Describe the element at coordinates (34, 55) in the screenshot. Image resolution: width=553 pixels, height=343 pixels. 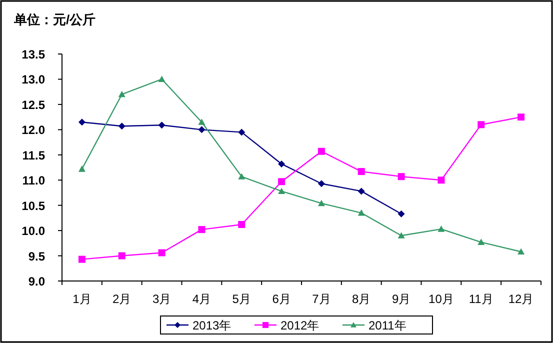
I see `y-tick-label: 13.5` at that location.